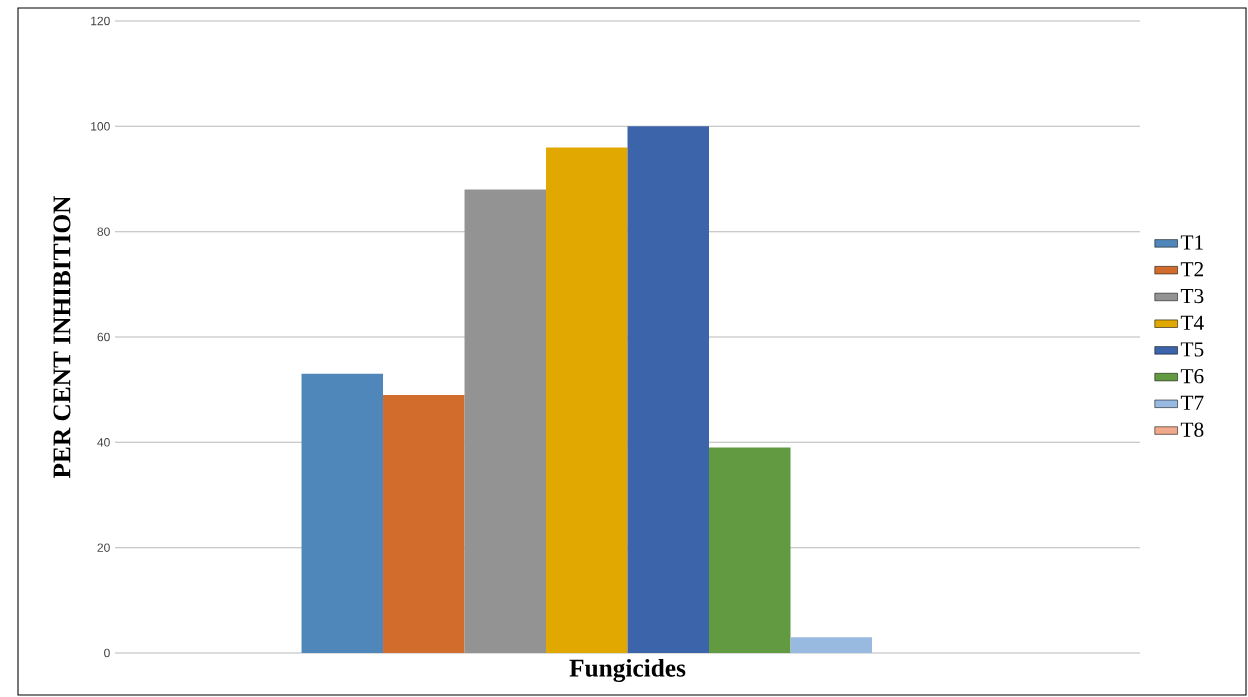 The height and width of the screenshot is (697, 1248). What do you see at coordinates (1192, 349) in the screenshot?
I see `legend-label: T5` at bounding box center [1192, 349].